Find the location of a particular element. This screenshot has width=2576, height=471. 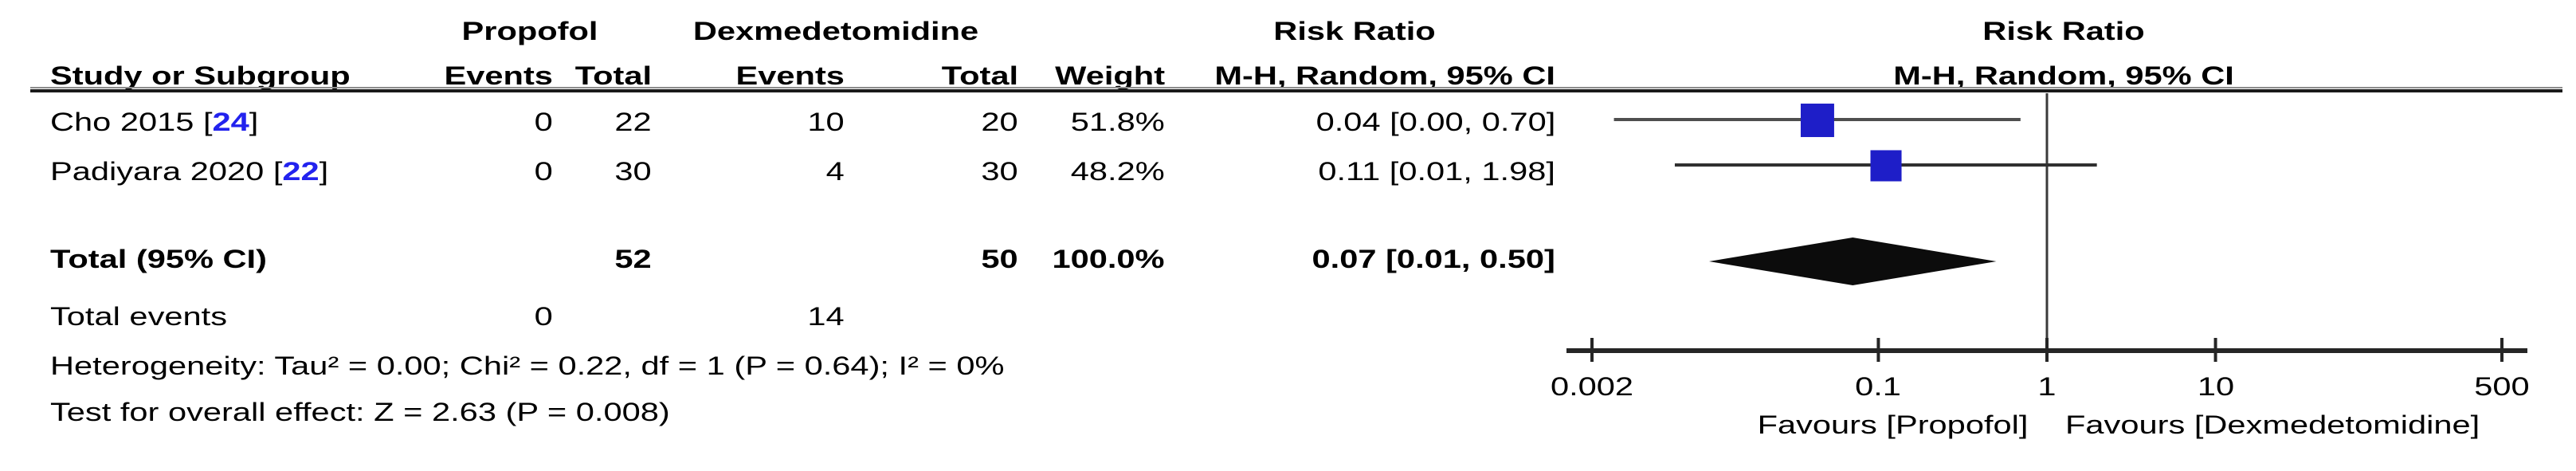

total-events-dexmedetomidine: 14 is located at coordinates (826, 316).